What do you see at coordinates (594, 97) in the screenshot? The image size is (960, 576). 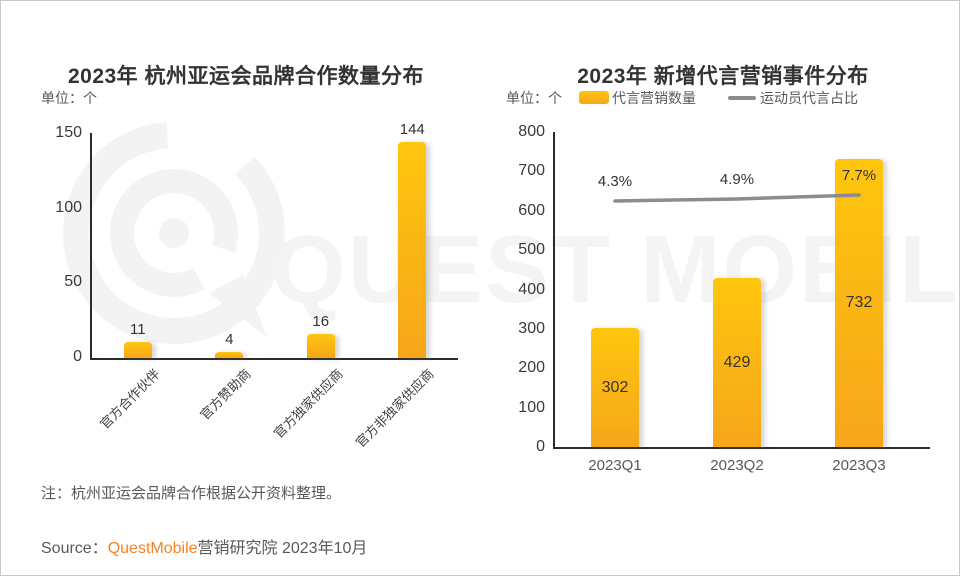 I see `legend-bar-swatch-icon` at bounding box center [594, 97].